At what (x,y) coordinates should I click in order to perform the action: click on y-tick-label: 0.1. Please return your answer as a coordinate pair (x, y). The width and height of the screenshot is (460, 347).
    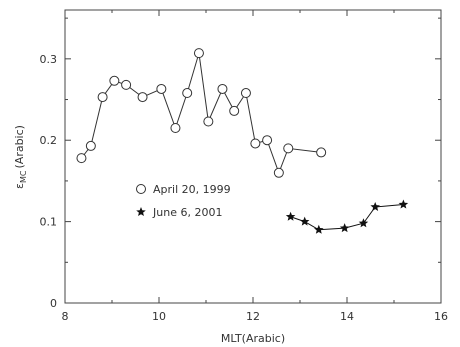
    Looking at the image, I should click on (49, 222).